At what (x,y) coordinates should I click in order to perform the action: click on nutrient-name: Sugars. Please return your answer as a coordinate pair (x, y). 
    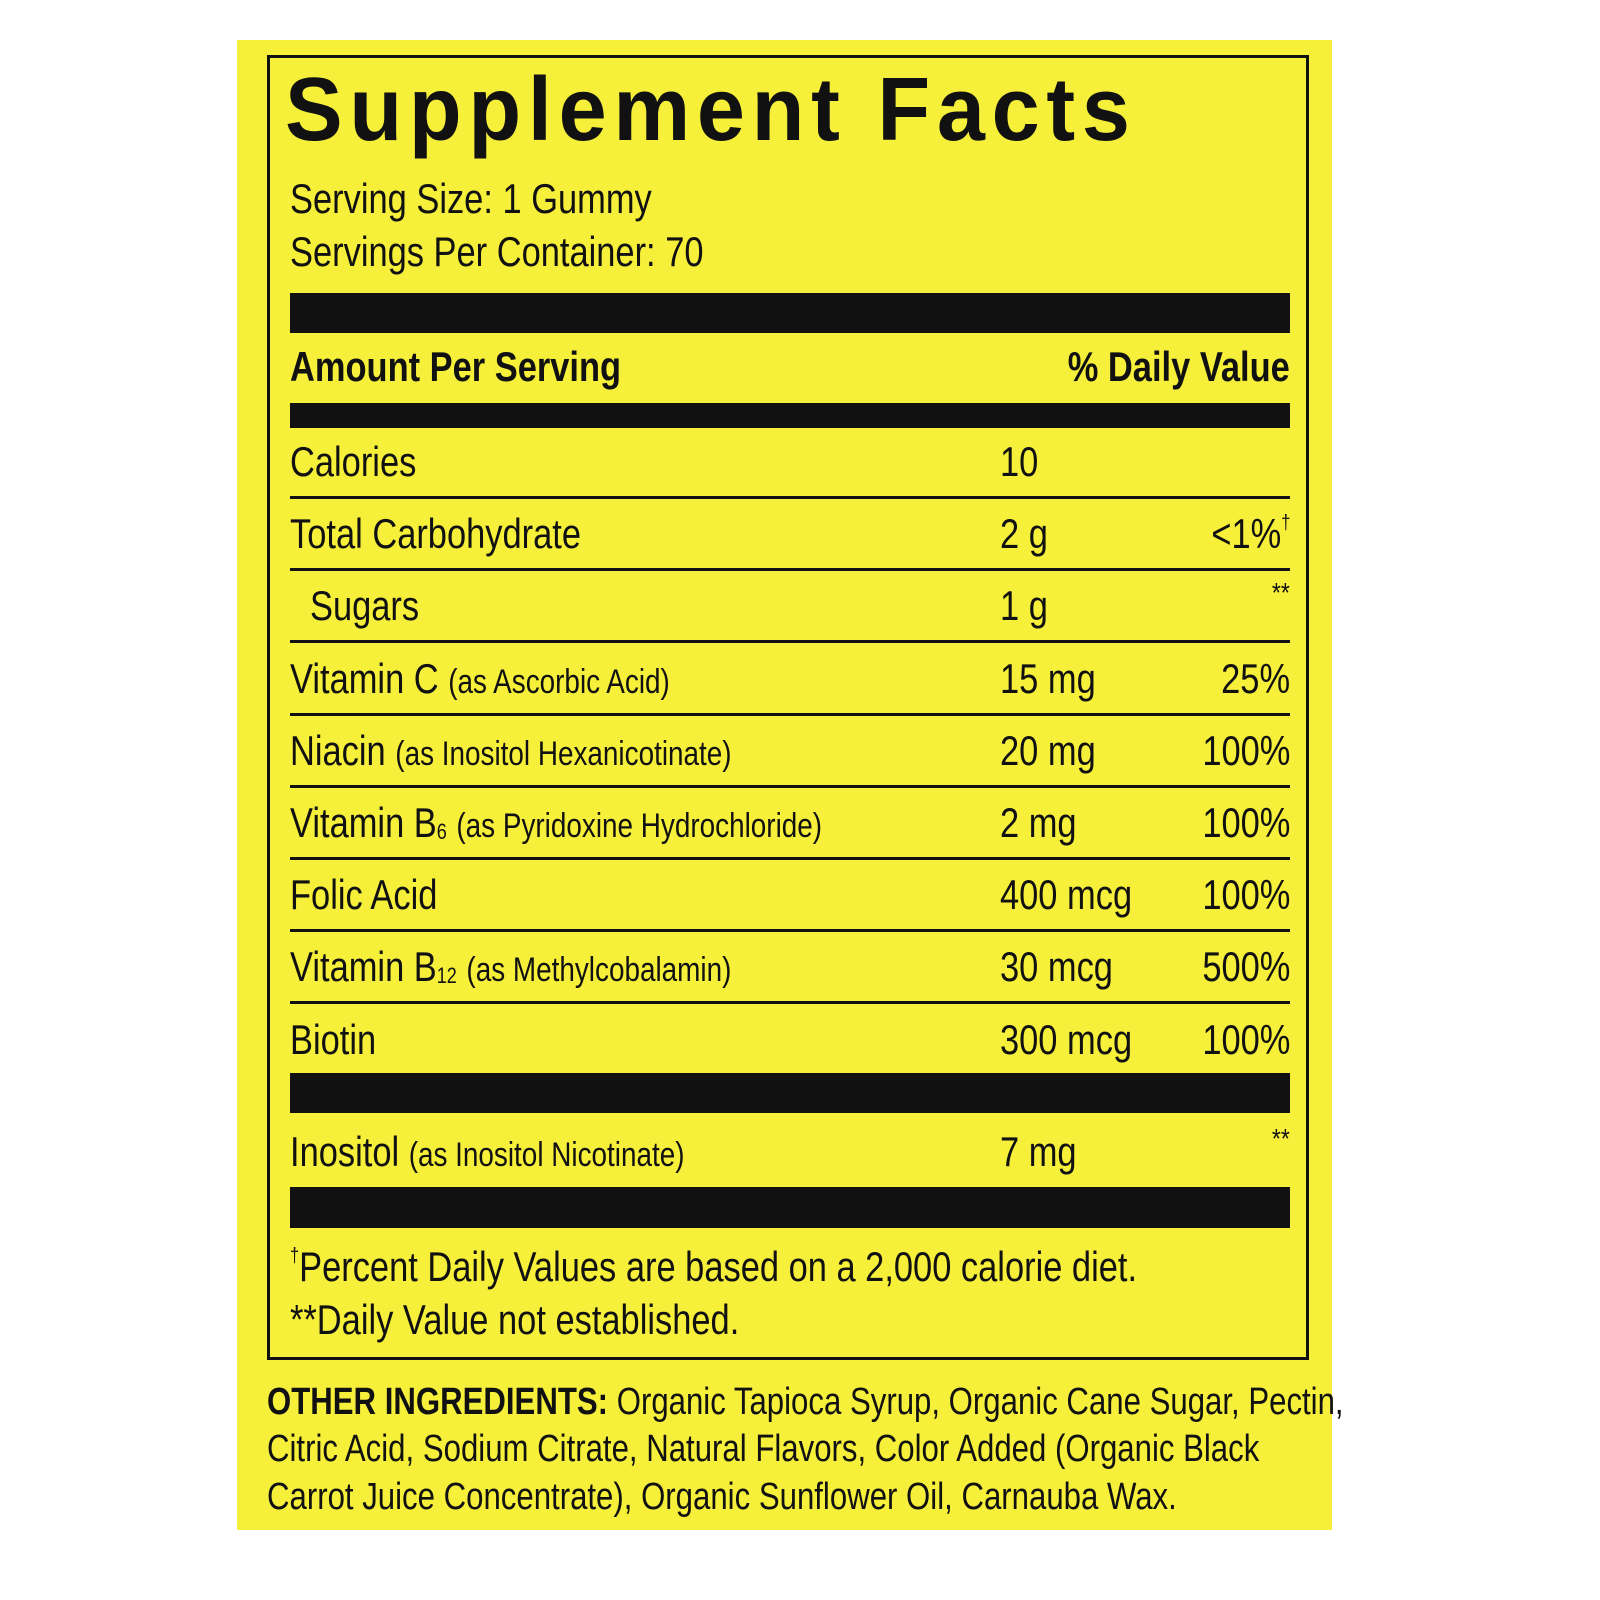
    Looking at the image, I should click on (364, 606).